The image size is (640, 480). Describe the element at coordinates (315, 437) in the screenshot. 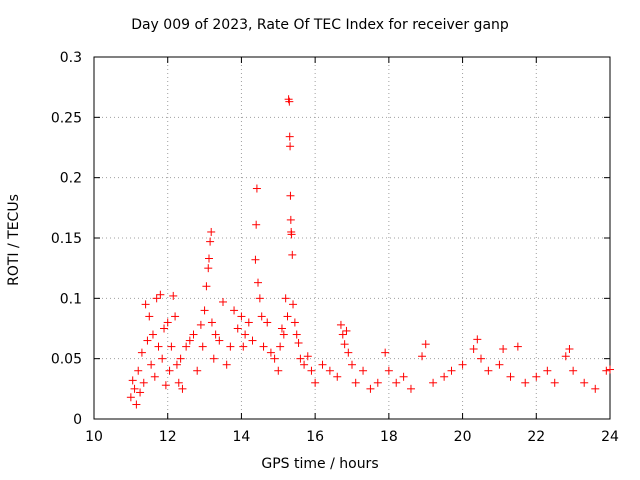

I see `x-tick-label: 16` at that location.